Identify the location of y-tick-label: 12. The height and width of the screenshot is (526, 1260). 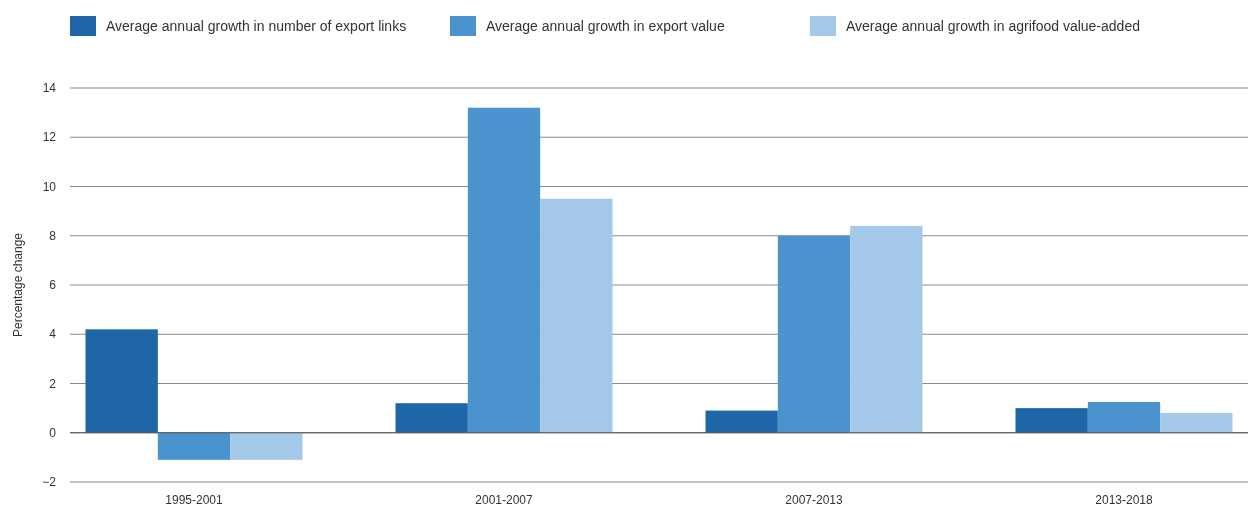
(49, 137).